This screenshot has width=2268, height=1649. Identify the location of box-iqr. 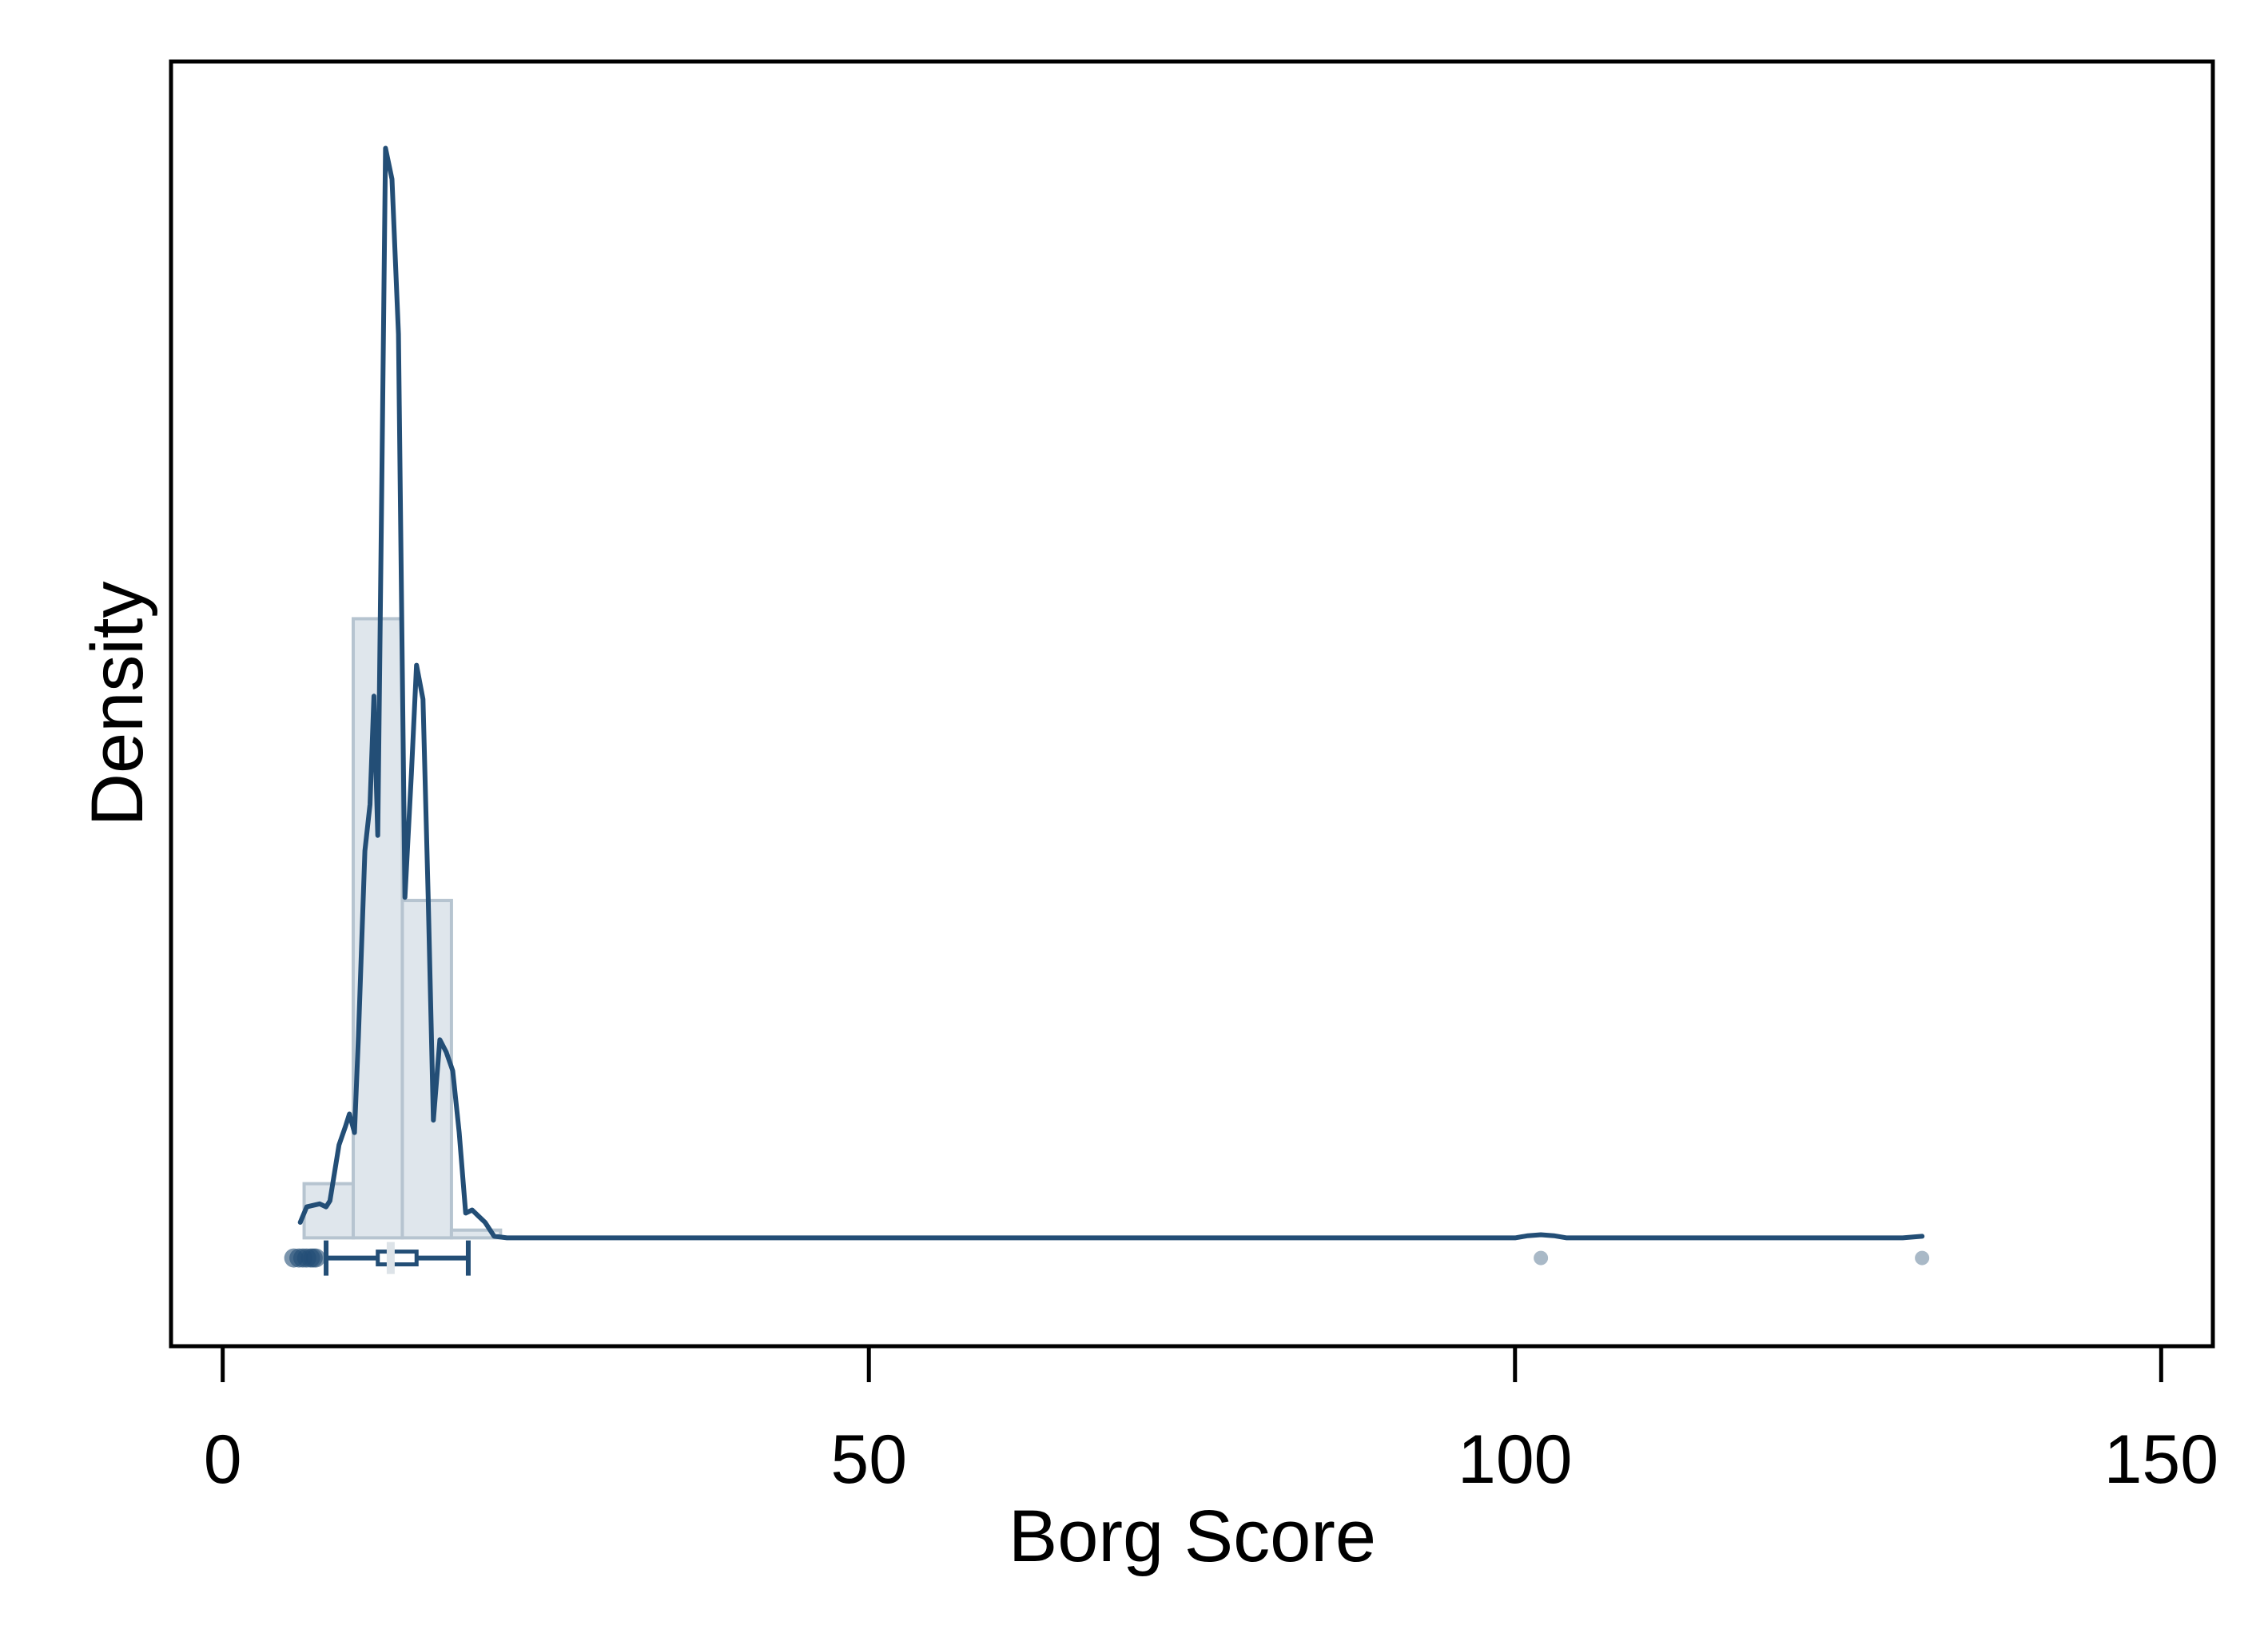
(397, 1258).